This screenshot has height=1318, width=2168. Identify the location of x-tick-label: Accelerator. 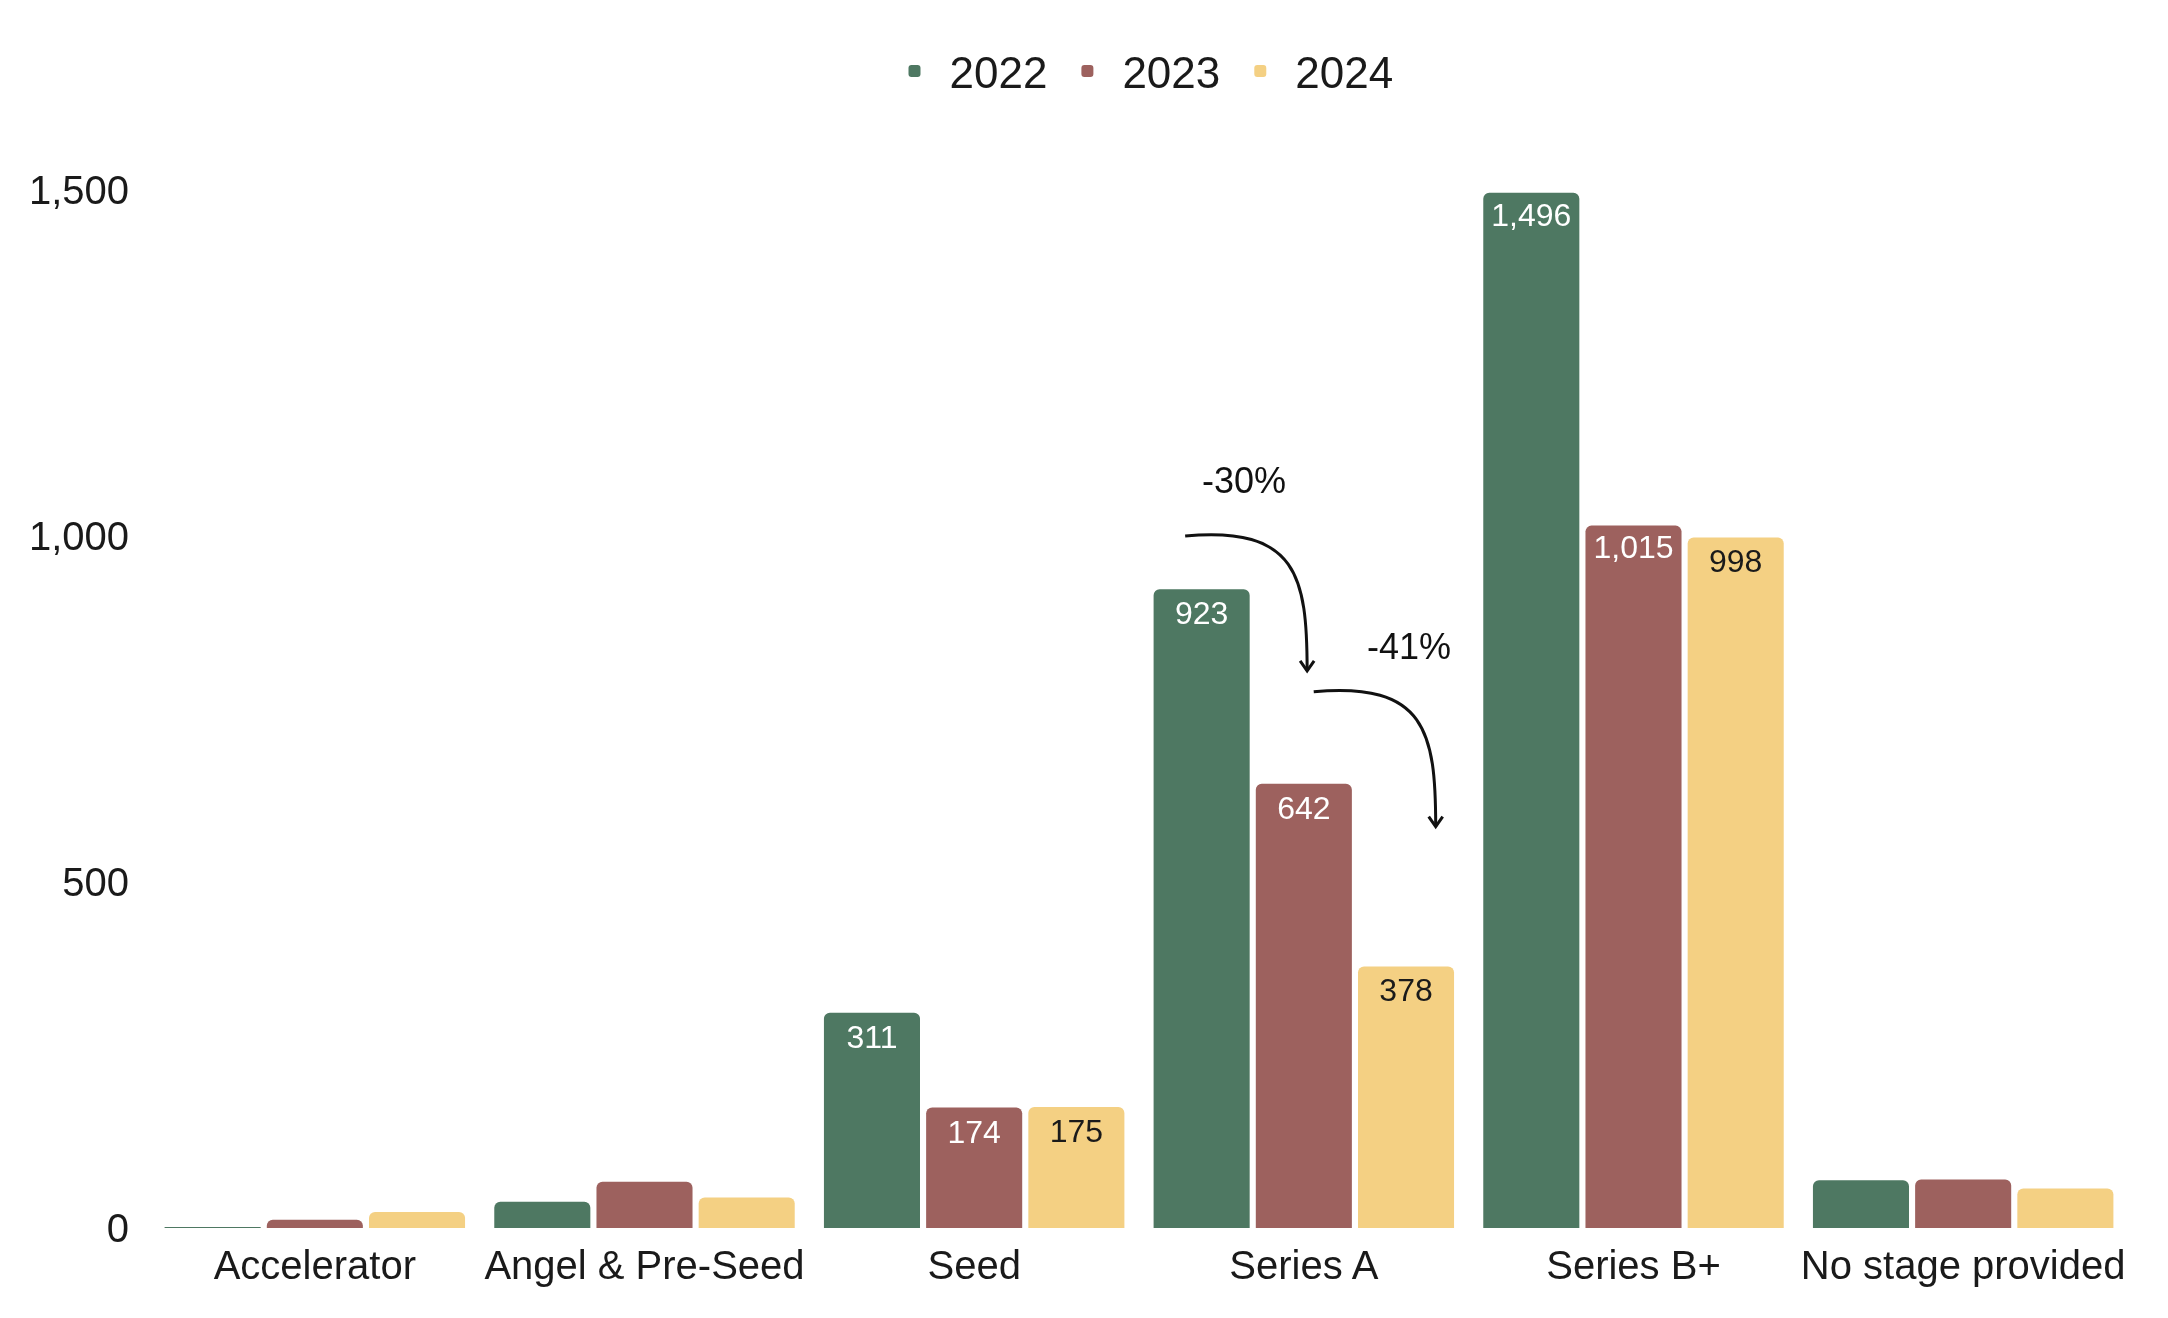
(314, 1265).